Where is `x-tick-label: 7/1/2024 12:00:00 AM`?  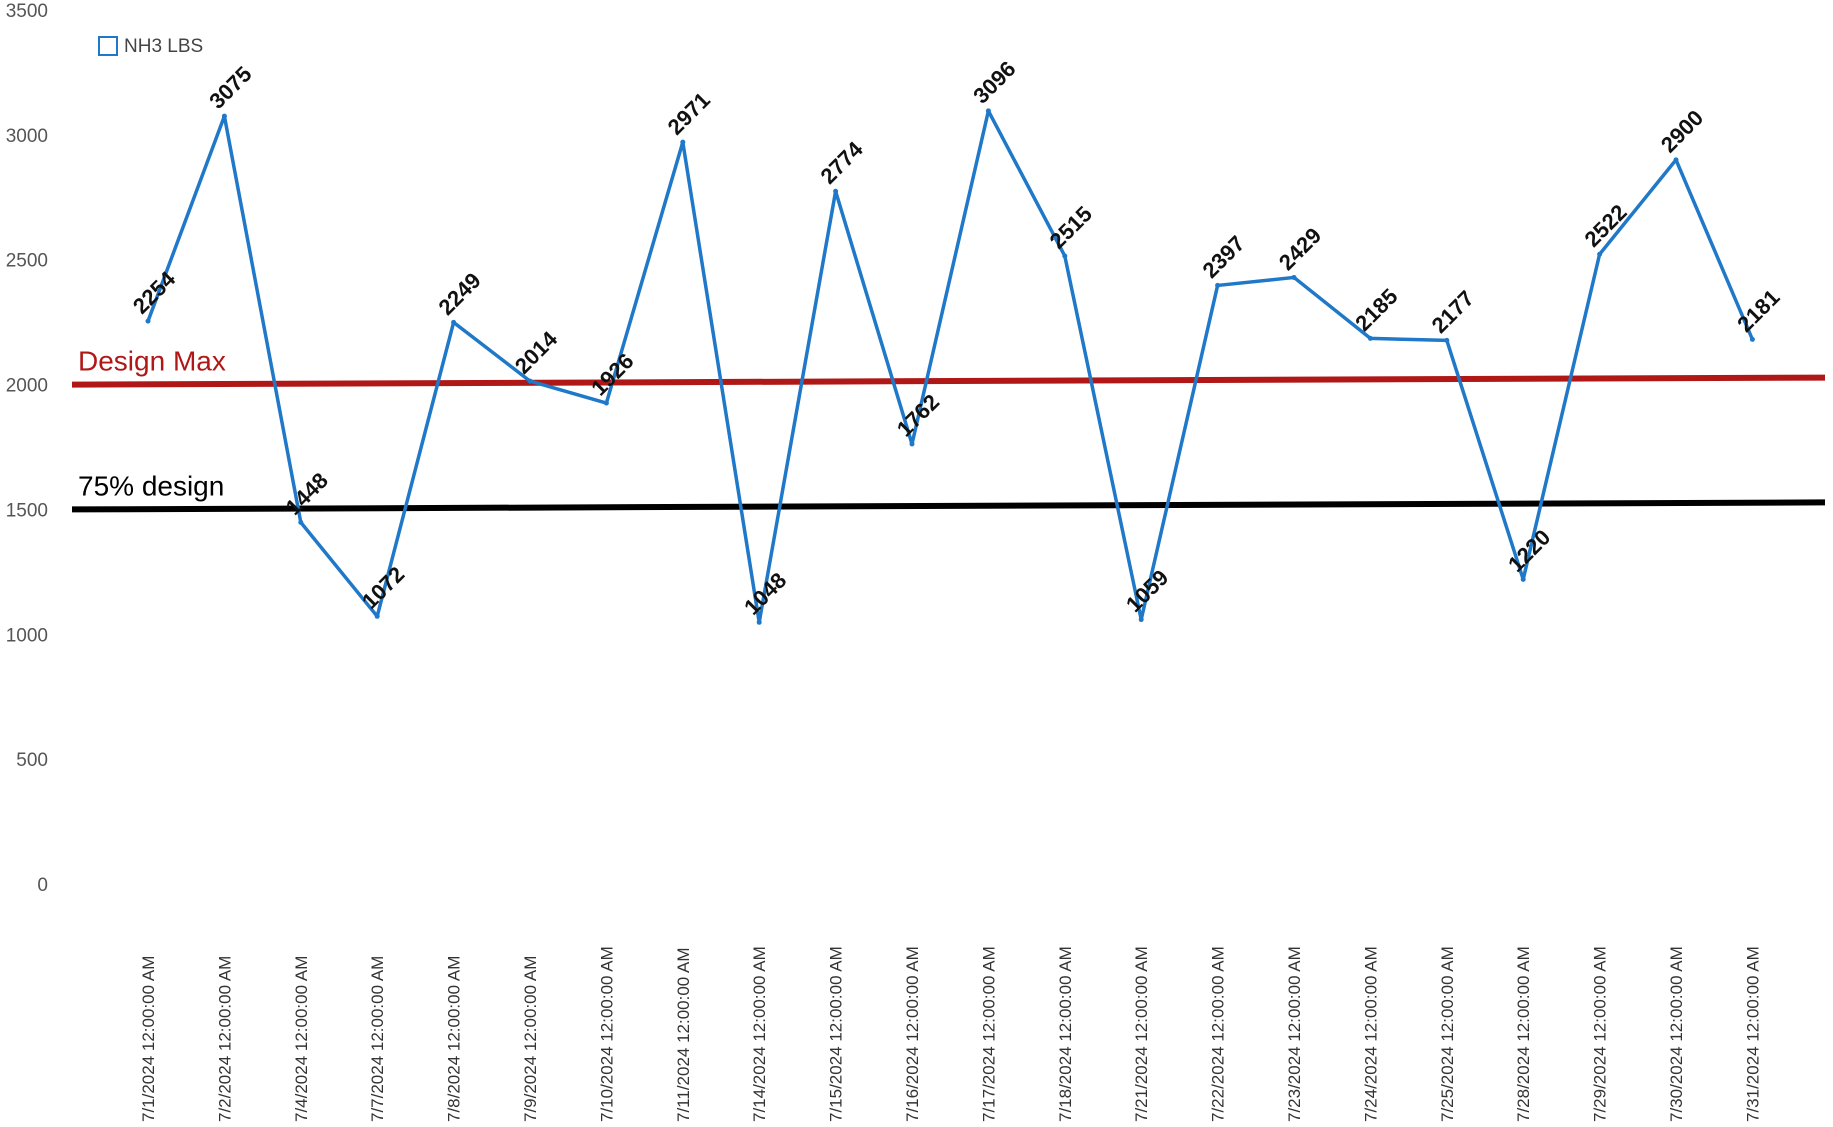
x-tick-label: 7/1/2024 12:00:00 AM is located at coordinates (148, 1039).